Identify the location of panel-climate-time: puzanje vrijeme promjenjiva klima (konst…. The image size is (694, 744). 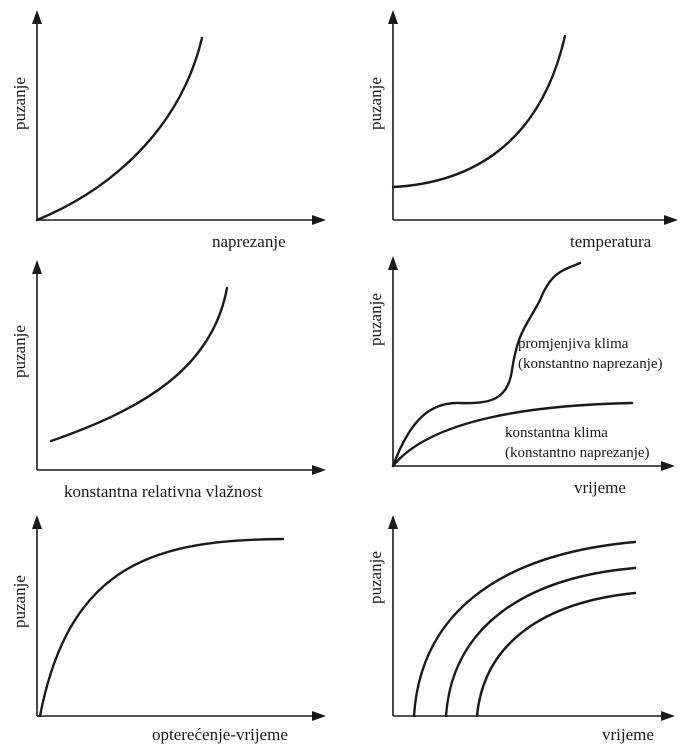
(520, 376).